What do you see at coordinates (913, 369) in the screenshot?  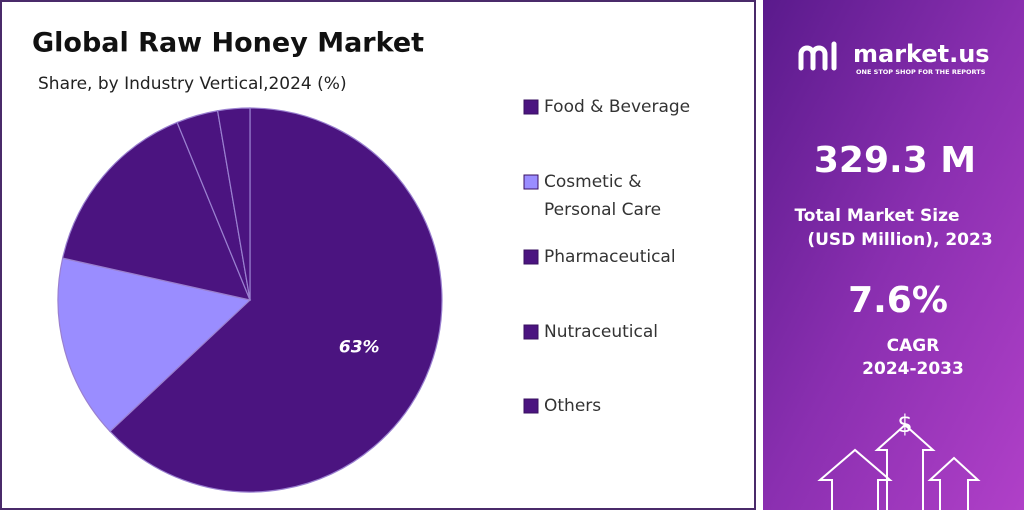 I see `cagr-period: 2024-2033` at bounding box center [913, 369].